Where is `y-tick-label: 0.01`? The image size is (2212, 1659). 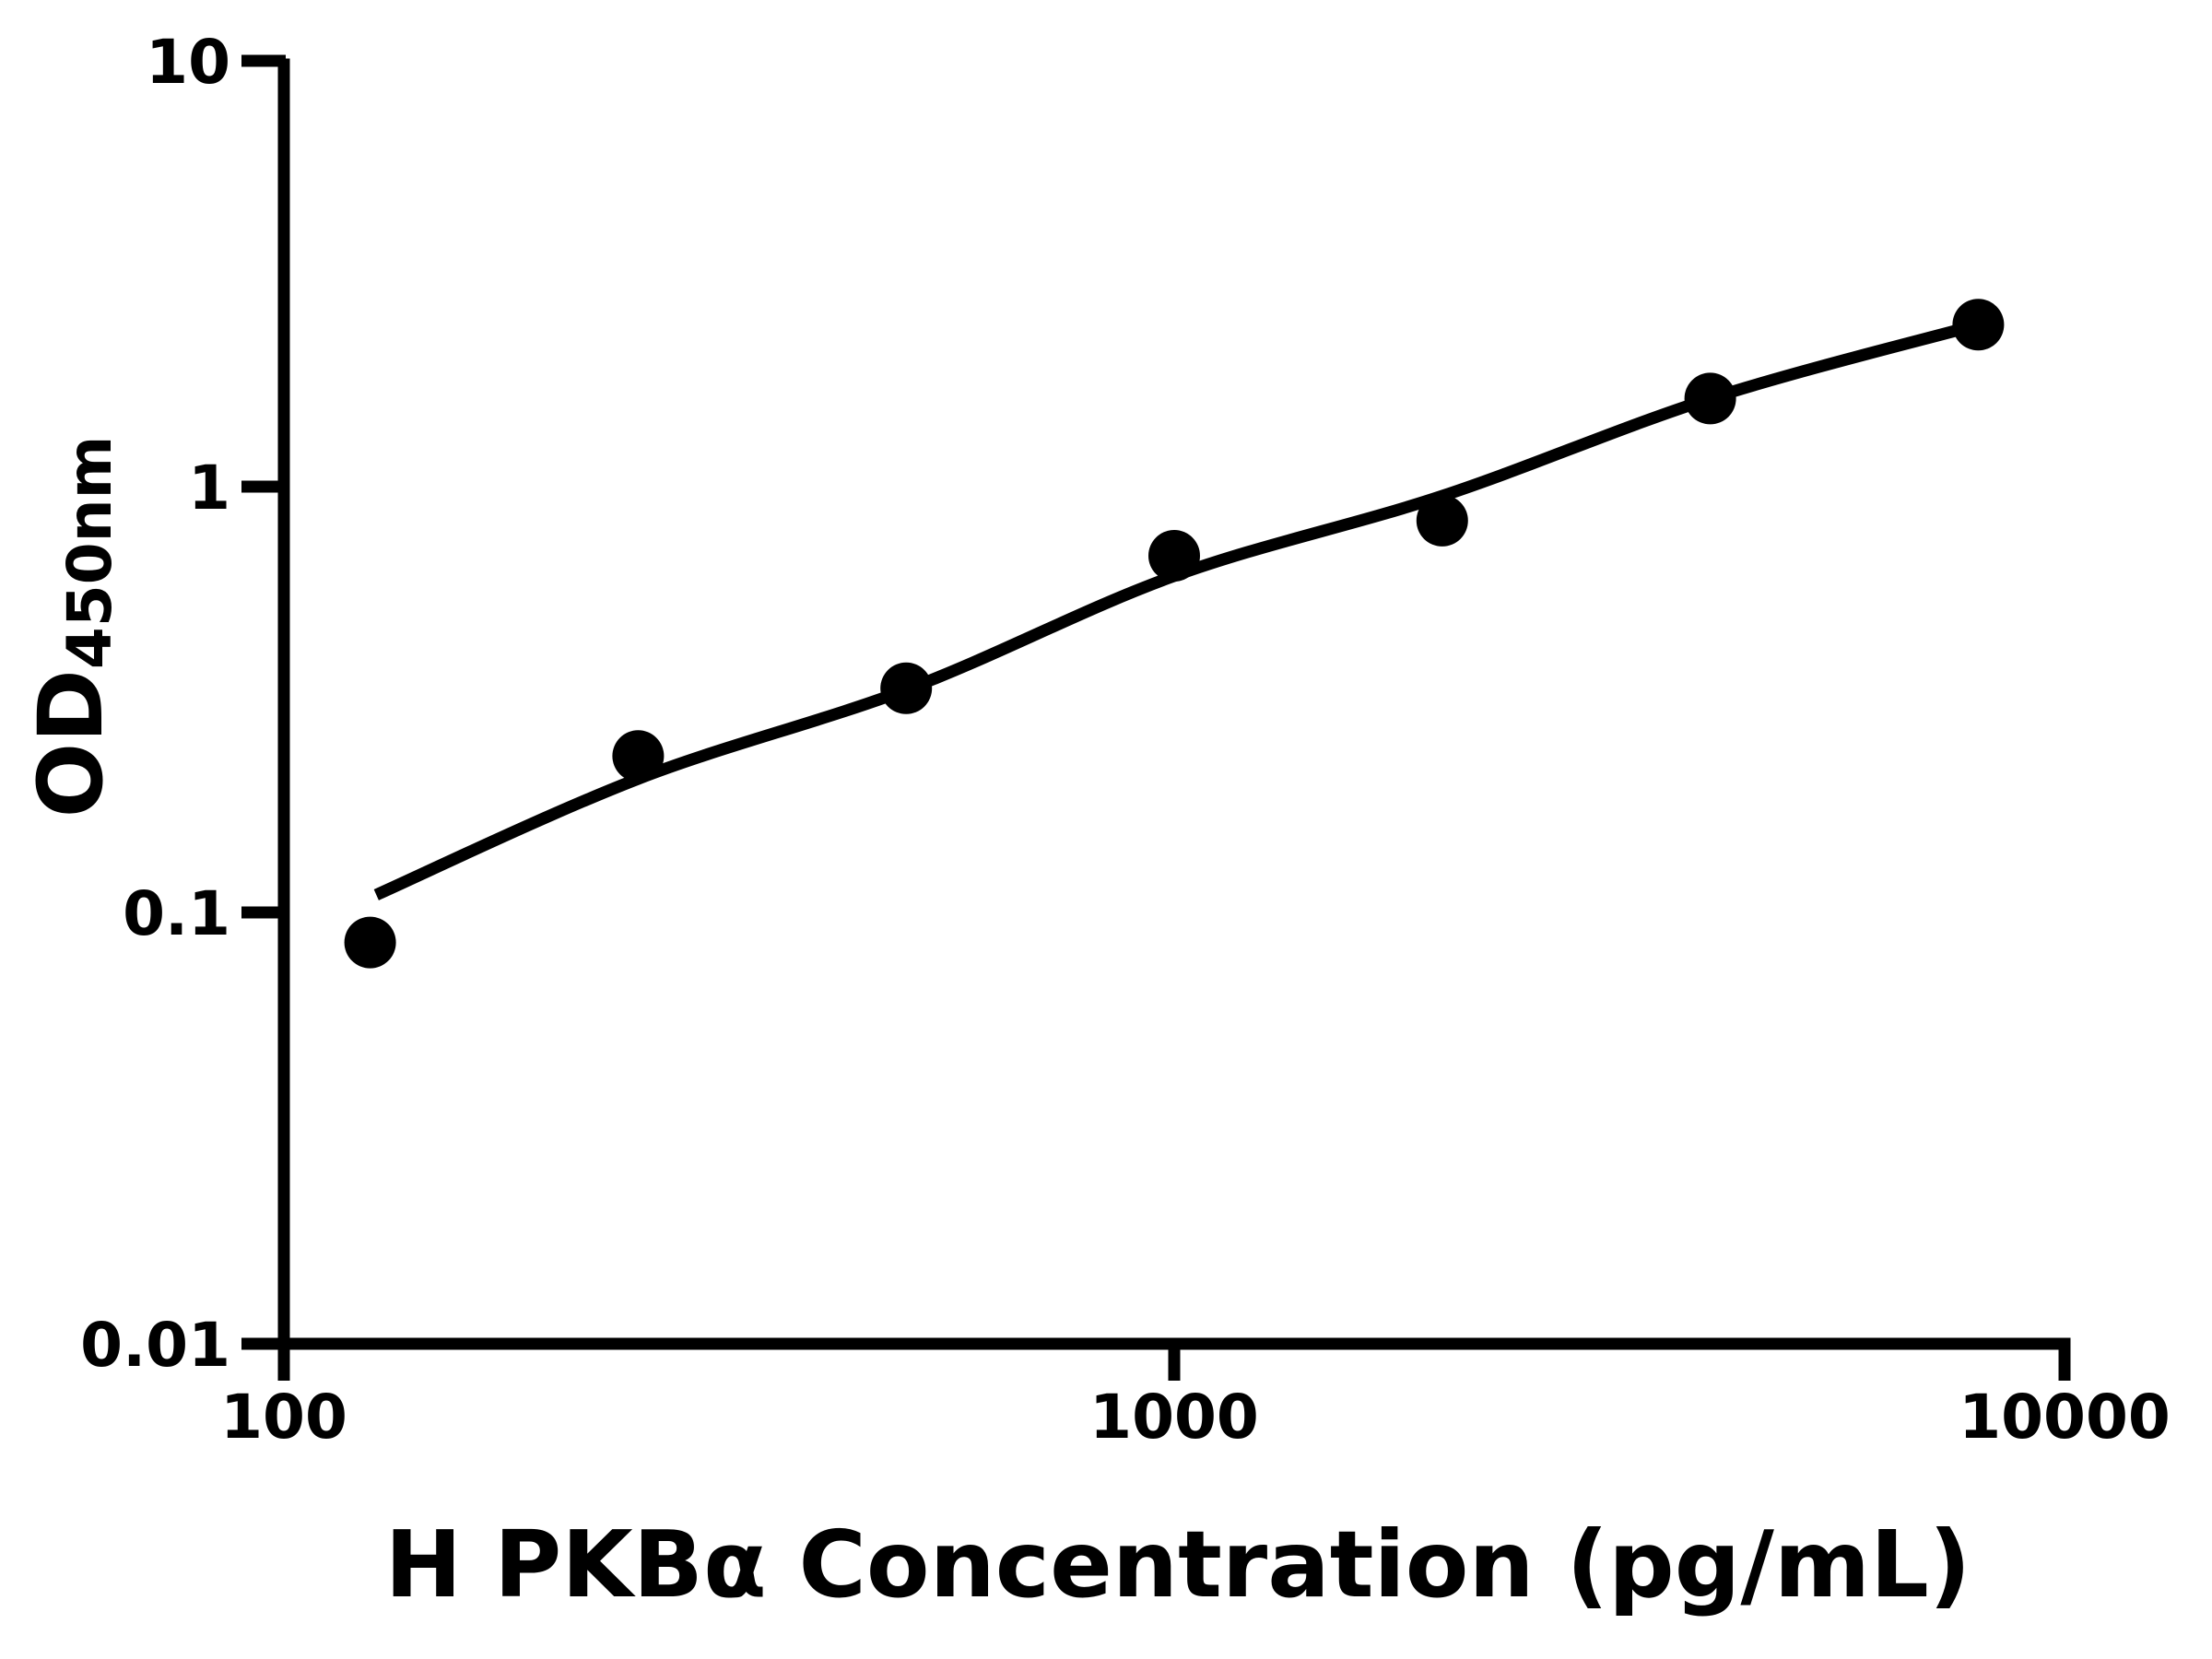
y-tick-label: 0.01 is located at coordinates (155, 1345).